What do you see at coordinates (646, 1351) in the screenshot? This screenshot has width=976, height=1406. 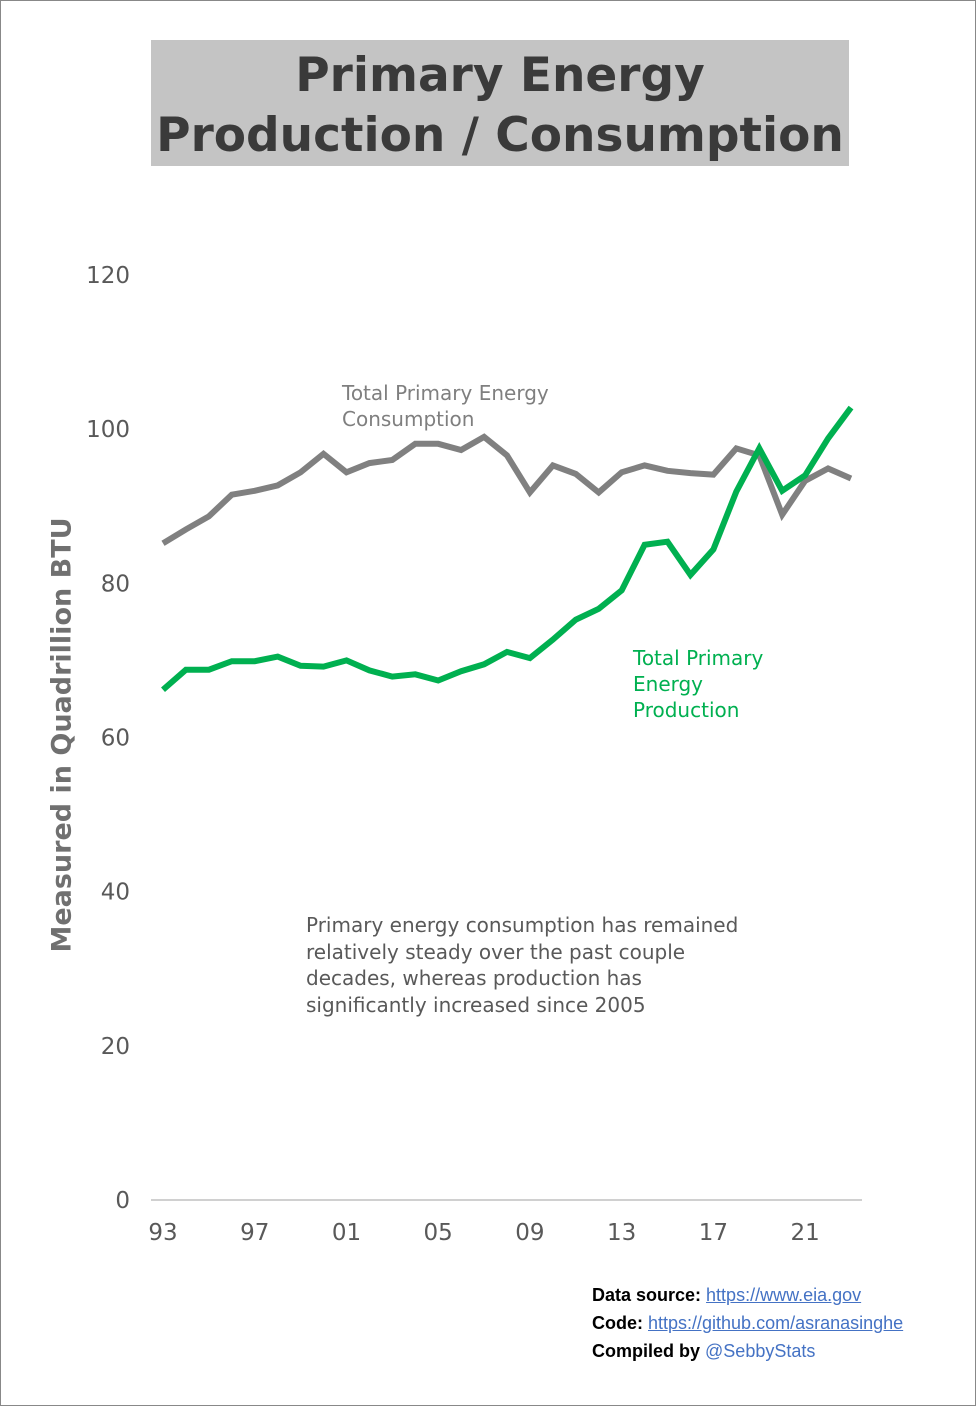 I see `compiled-label: Compiled by` at bounding box center [646, 1351].